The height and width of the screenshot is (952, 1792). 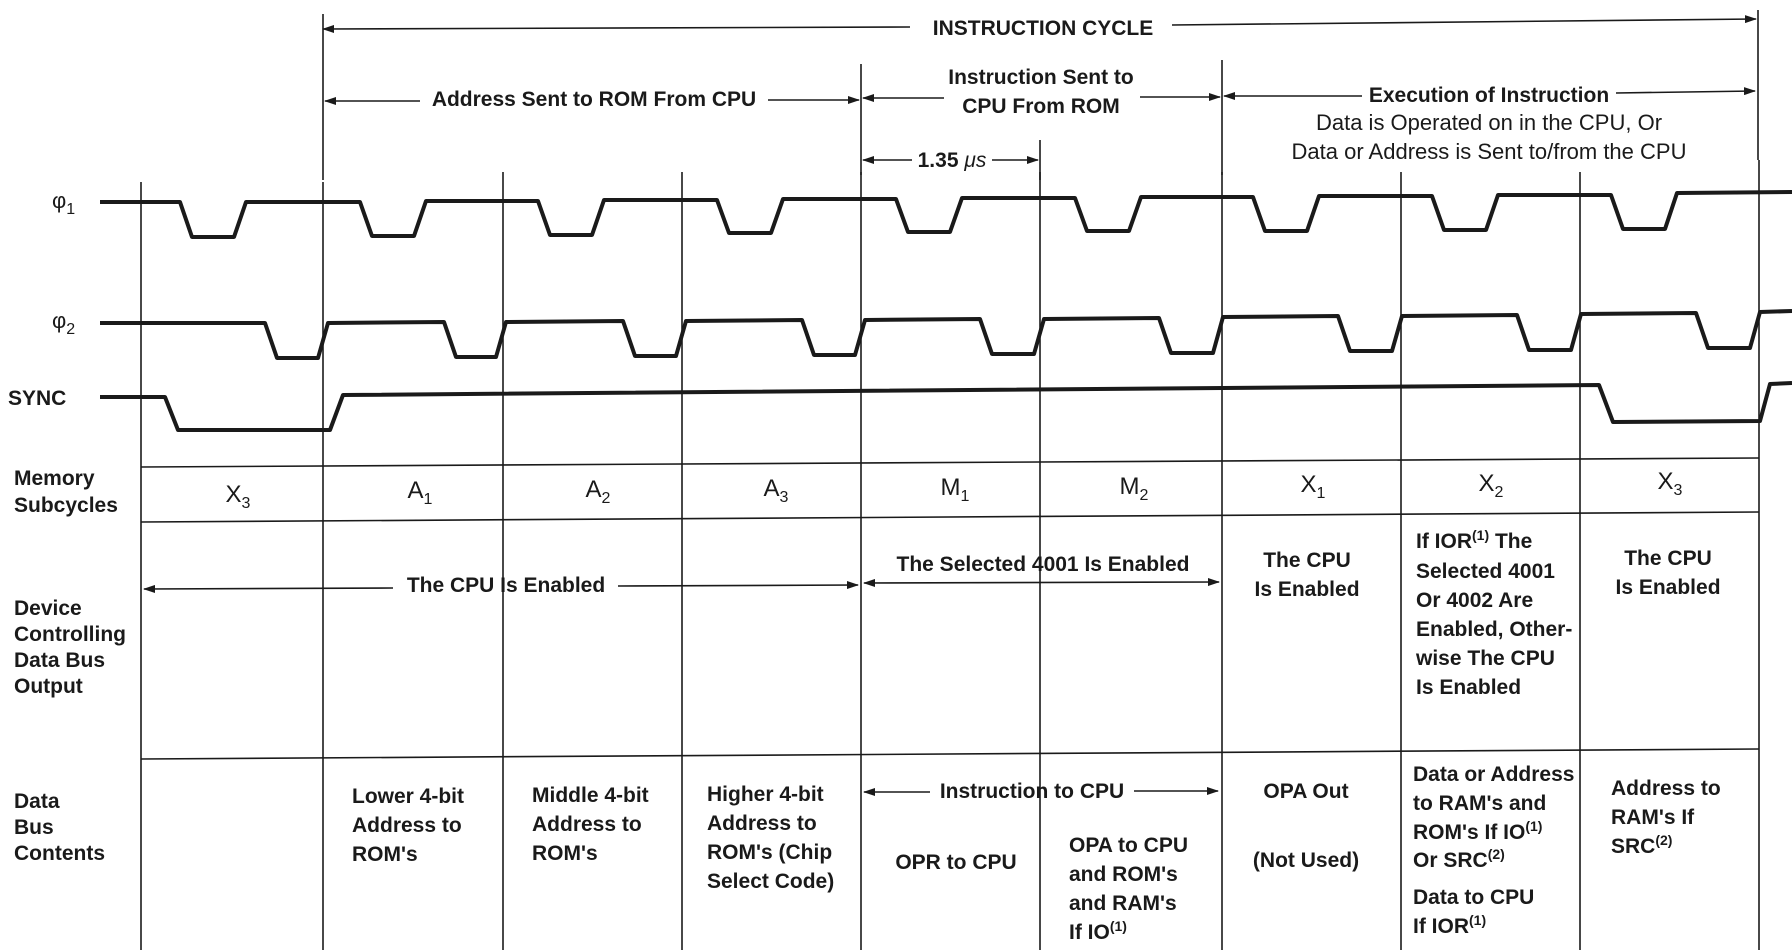 I want to click on bus-a3-line-4: Select Code), so click(x=770, y=881).